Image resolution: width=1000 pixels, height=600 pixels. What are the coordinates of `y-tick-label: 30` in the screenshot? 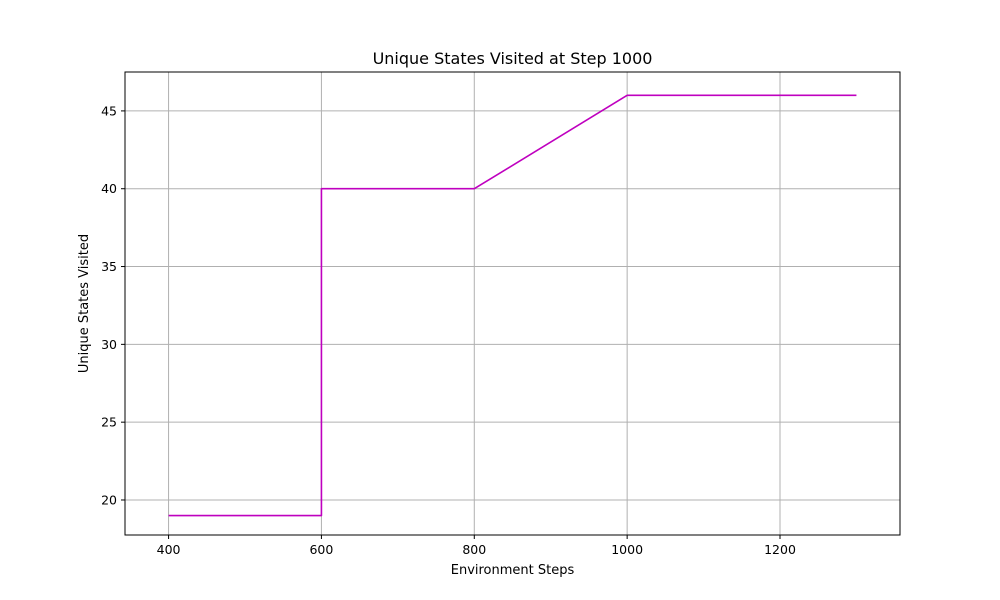 It's located at (109, 344).